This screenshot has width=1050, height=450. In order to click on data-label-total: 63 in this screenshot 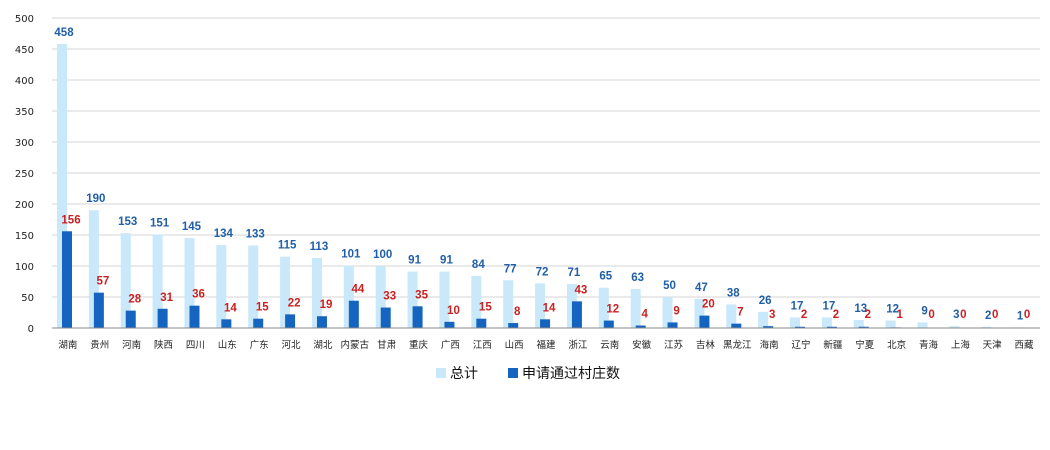, I will do `click(637, 278)`.